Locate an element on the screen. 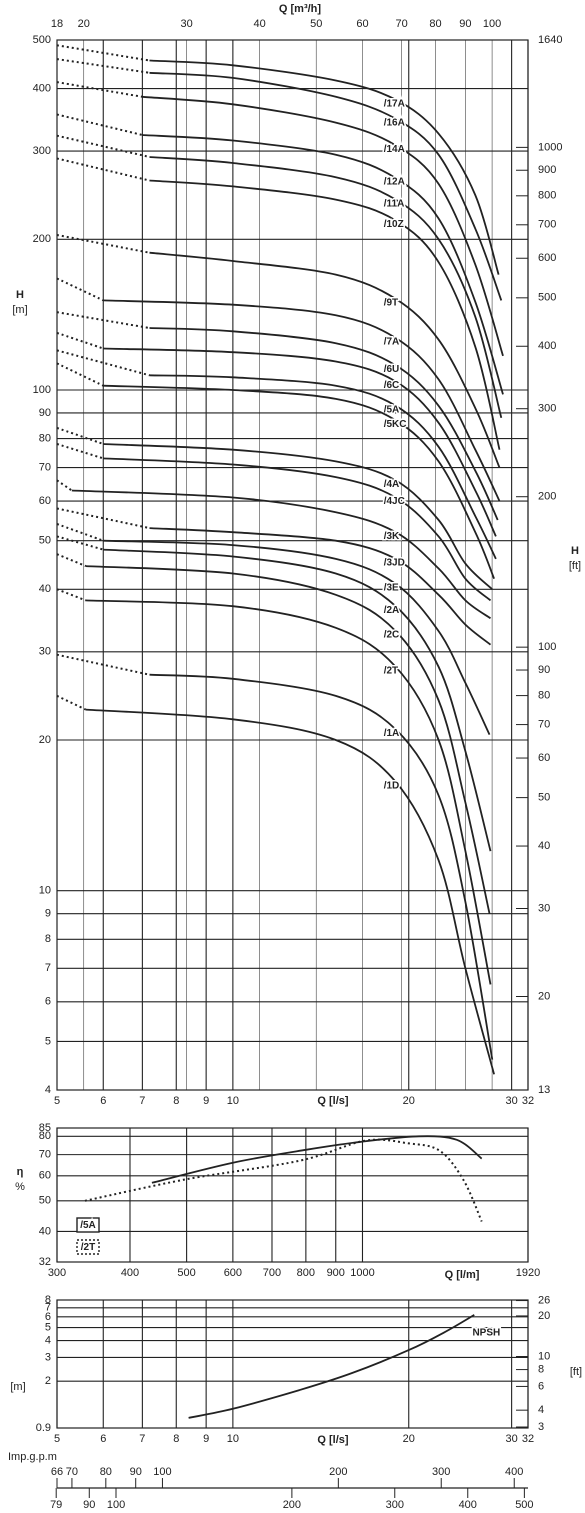  y2-tick-label: 90 is located at coordinates (544, 670).